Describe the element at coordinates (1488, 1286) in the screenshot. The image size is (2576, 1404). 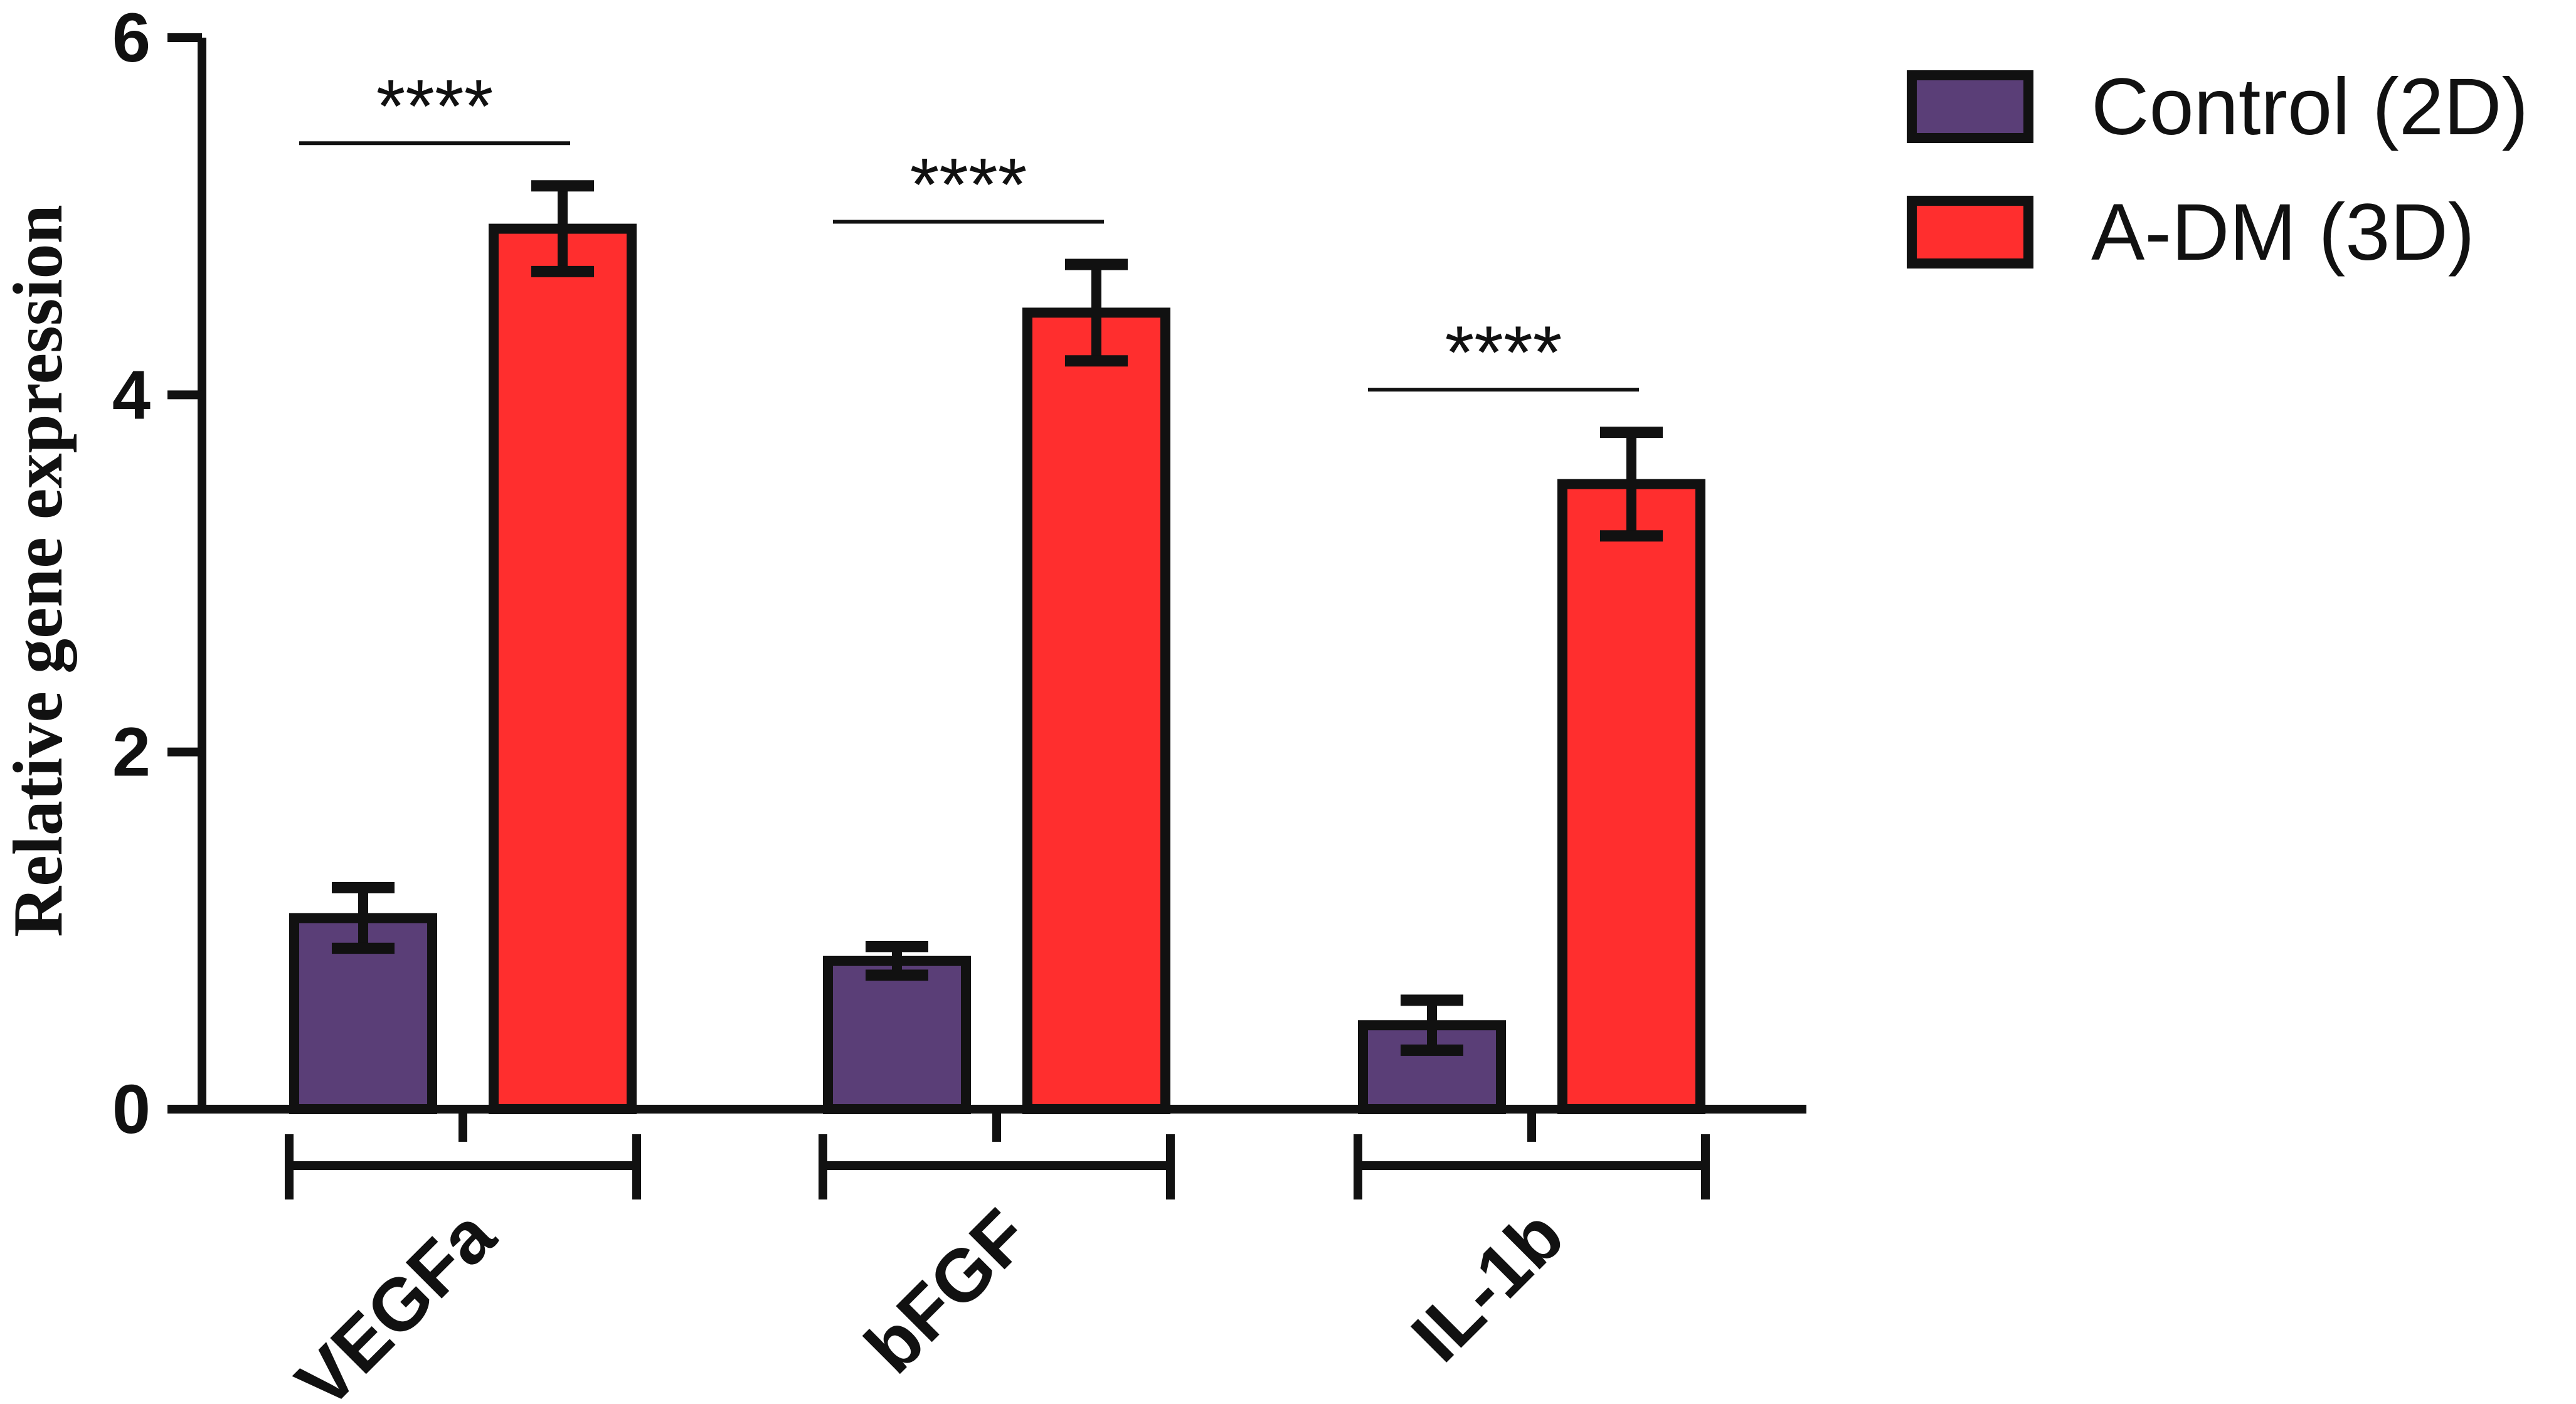
I see `category-label: IL-1b` at that location.